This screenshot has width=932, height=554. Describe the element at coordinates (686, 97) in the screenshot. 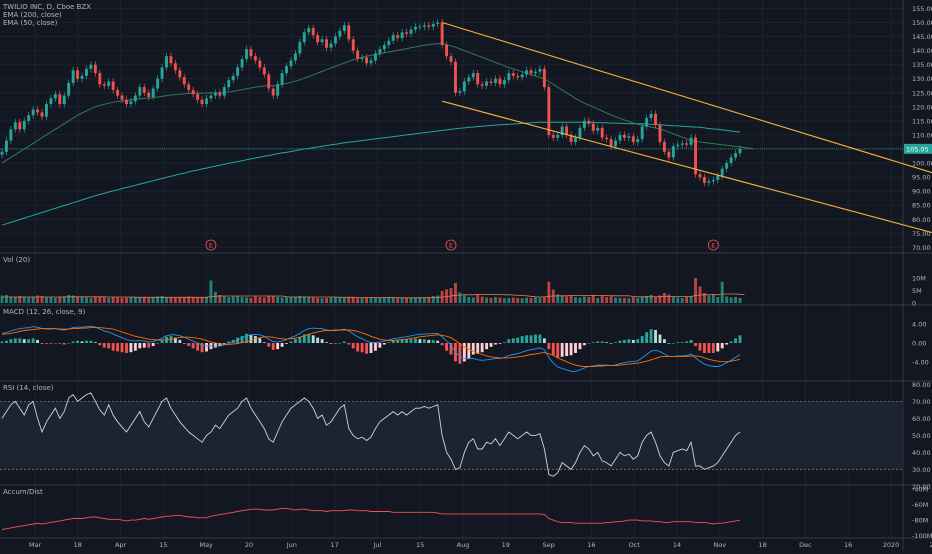

I see `channel-trendline` at that location.